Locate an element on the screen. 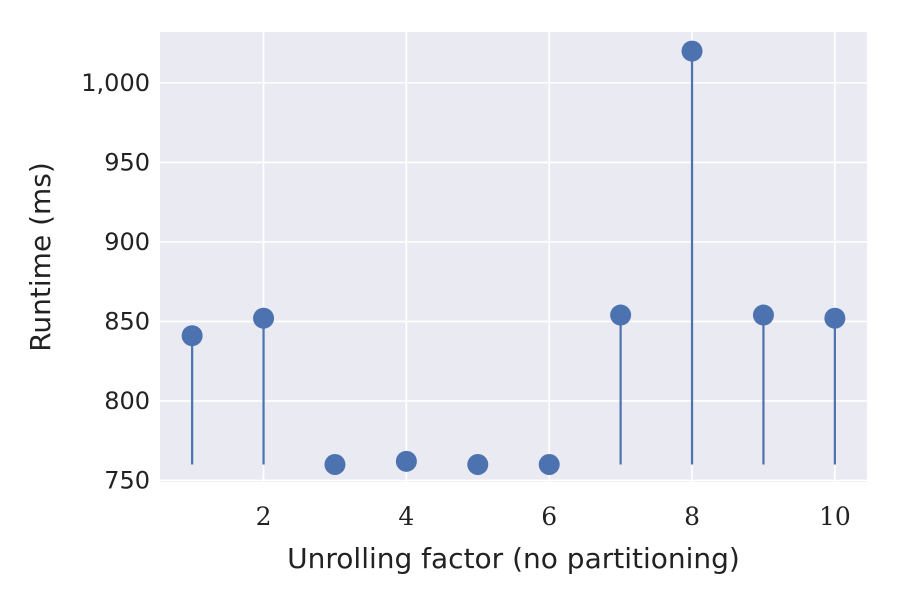  x-tick-label: 6 is located at coordinates (549, 516).